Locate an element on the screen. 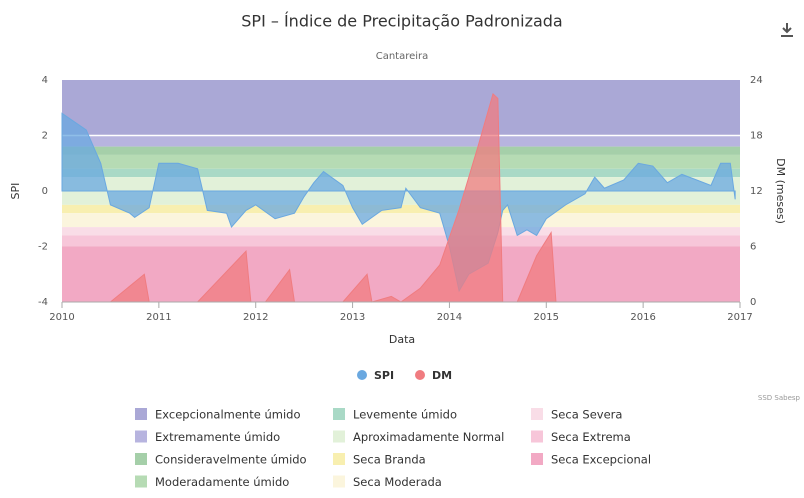 The width and height of the screenshot is (804, 498). y-tick-label: 0 is located at coordinates (45, 191).